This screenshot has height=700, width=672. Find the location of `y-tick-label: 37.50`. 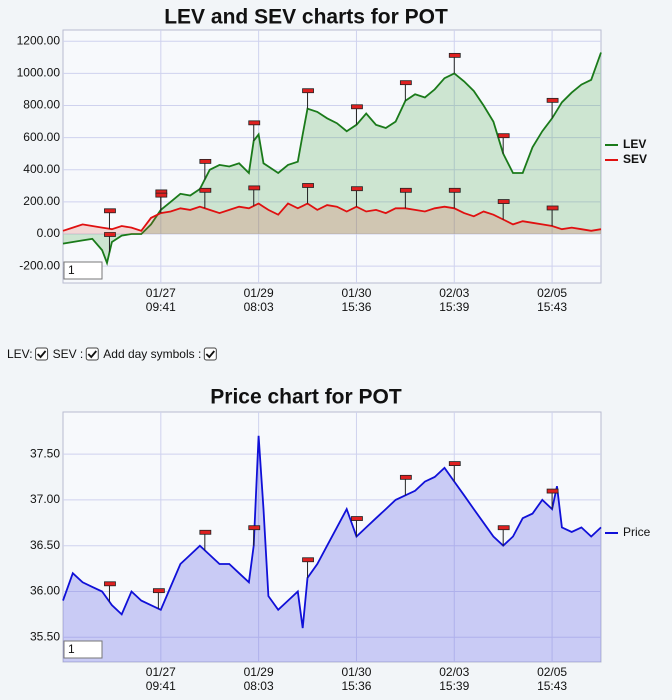

y-tick-label: 37.50 is located at coordinates (45, 453).